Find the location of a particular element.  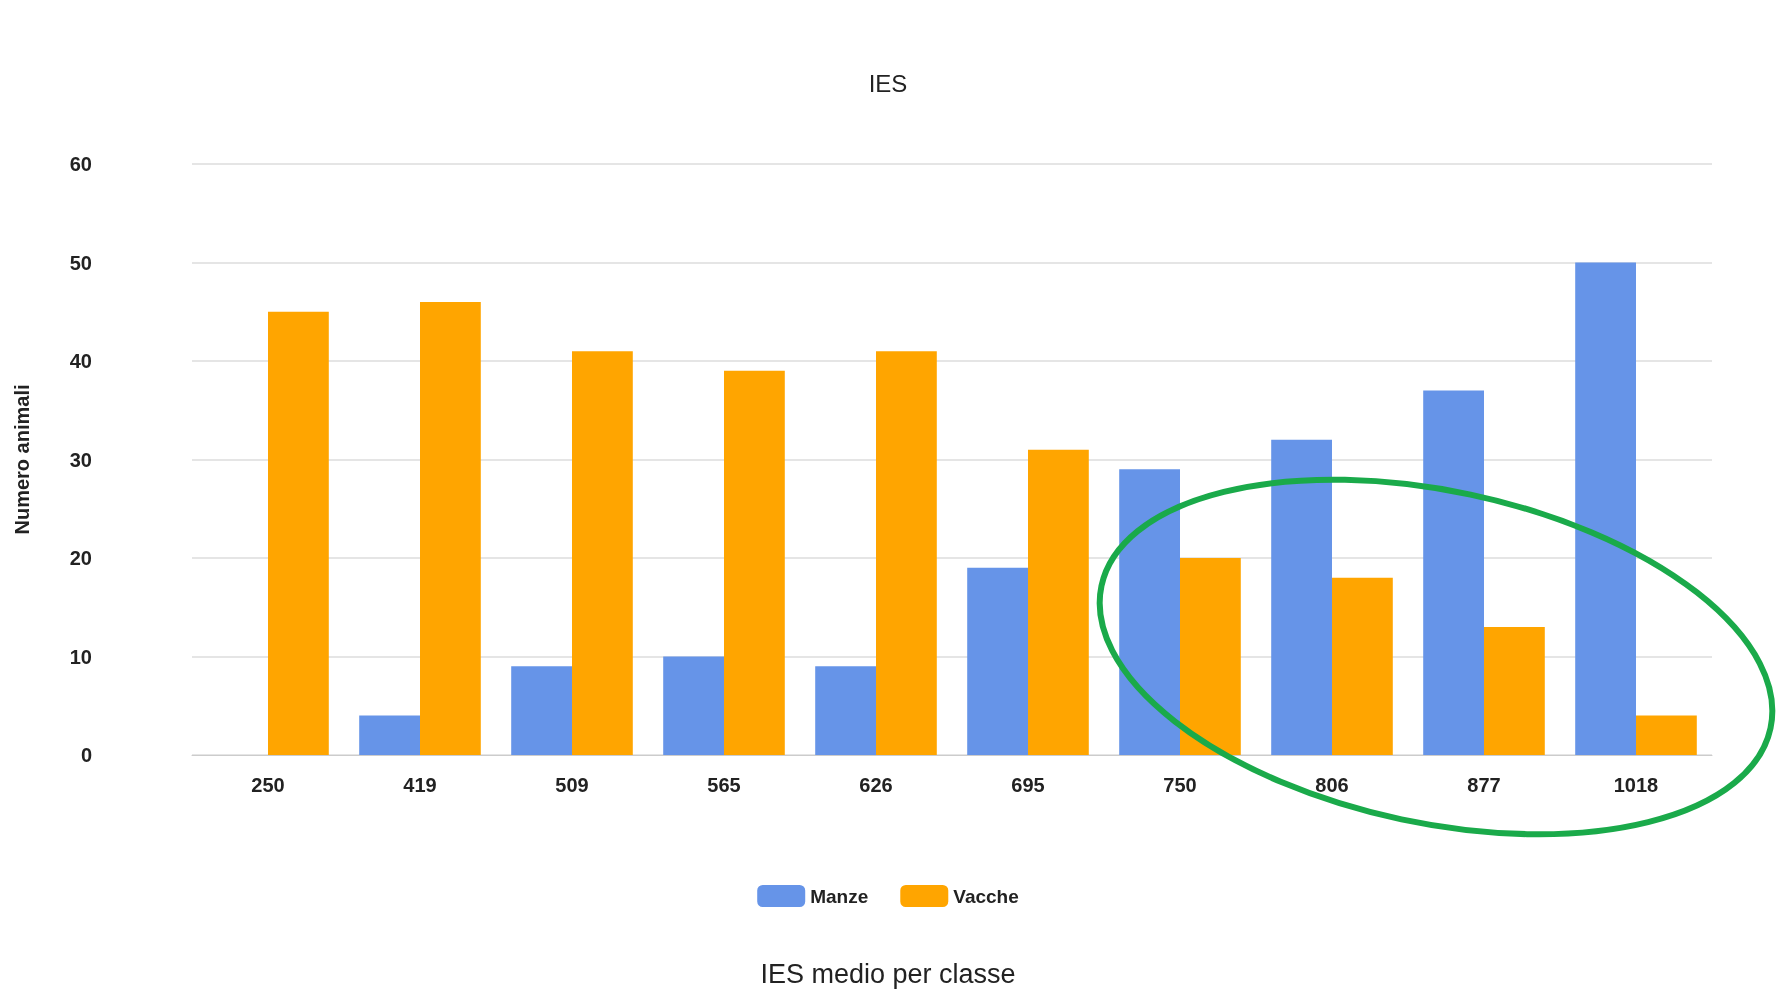

x-tick-label: 695 is located at coordinates (1028, 785).